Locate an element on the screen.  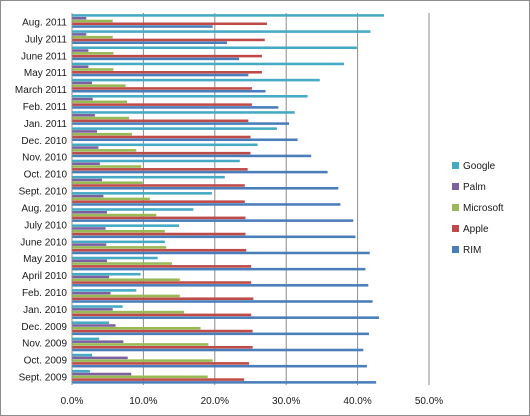
x-tick-labels: 0.0% 10.0% 20.0% 30.0% 40.0% 50.0% is located at coordinates (252, 401).